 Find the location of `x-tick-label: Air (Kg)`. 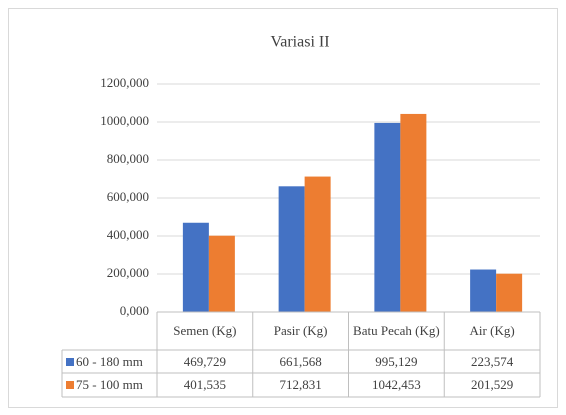

x-tick-label: Air (Kg) is located at coordinates (492, 330).